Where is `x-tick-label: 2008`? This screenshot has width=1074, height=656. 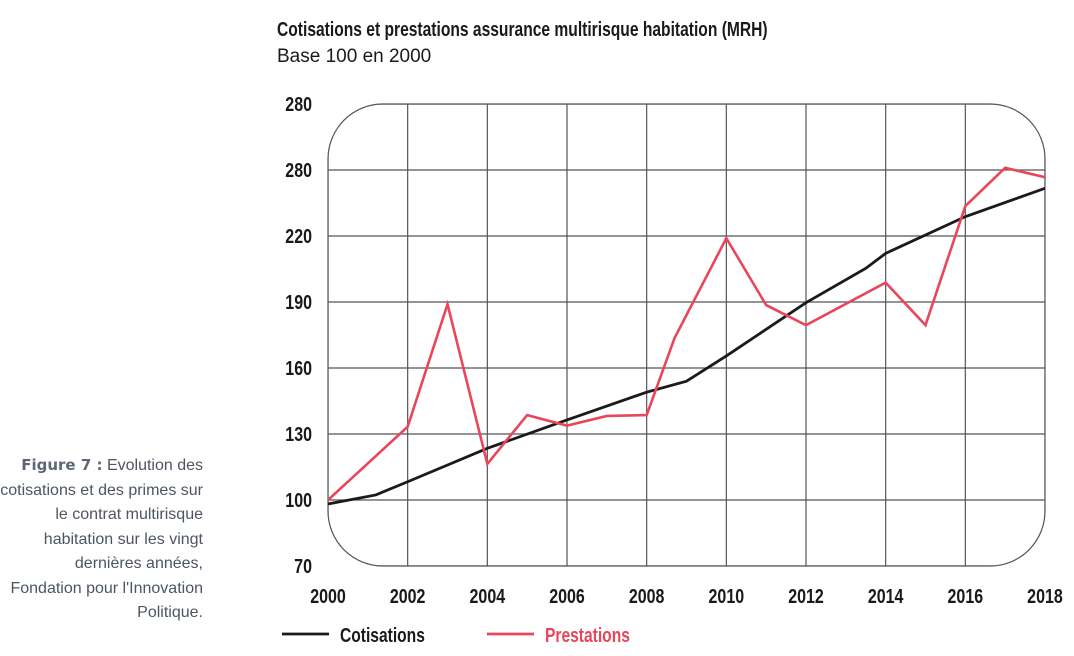 x-tick-label: 2008 is located at coordinates (647, 596).